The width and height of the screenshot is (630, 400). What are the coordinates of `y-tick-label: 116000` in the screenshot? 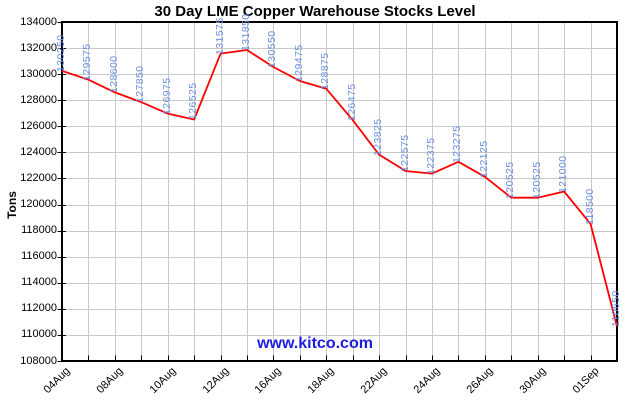 It's located at (39, 256).